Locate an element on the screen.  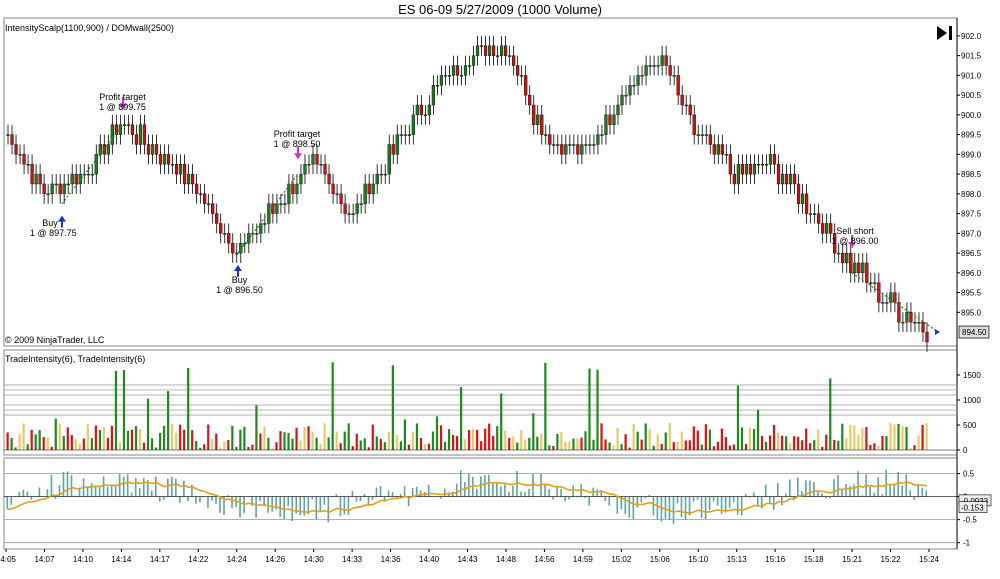
price-tick-label: 896.0 is located at coordinates (971, 273).